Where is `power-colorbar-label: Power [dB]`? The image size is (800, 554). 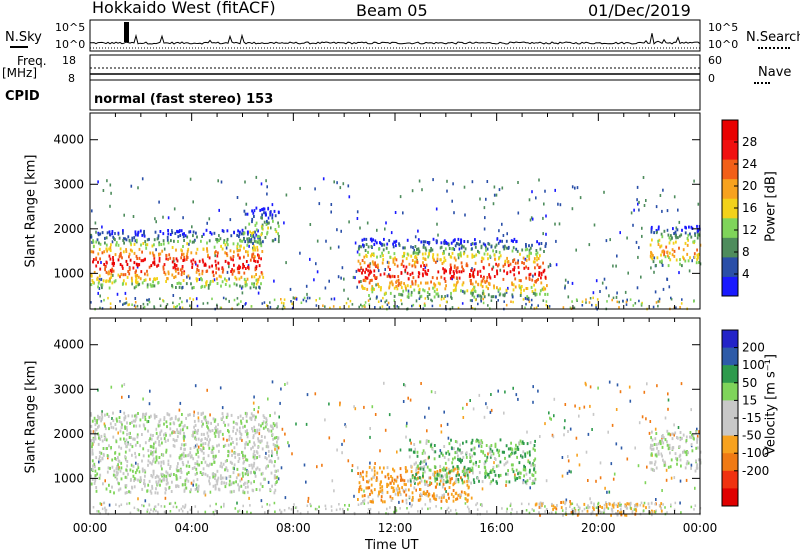
power-colorbar-label: Power [dB] is located at coordinates (771, 206).